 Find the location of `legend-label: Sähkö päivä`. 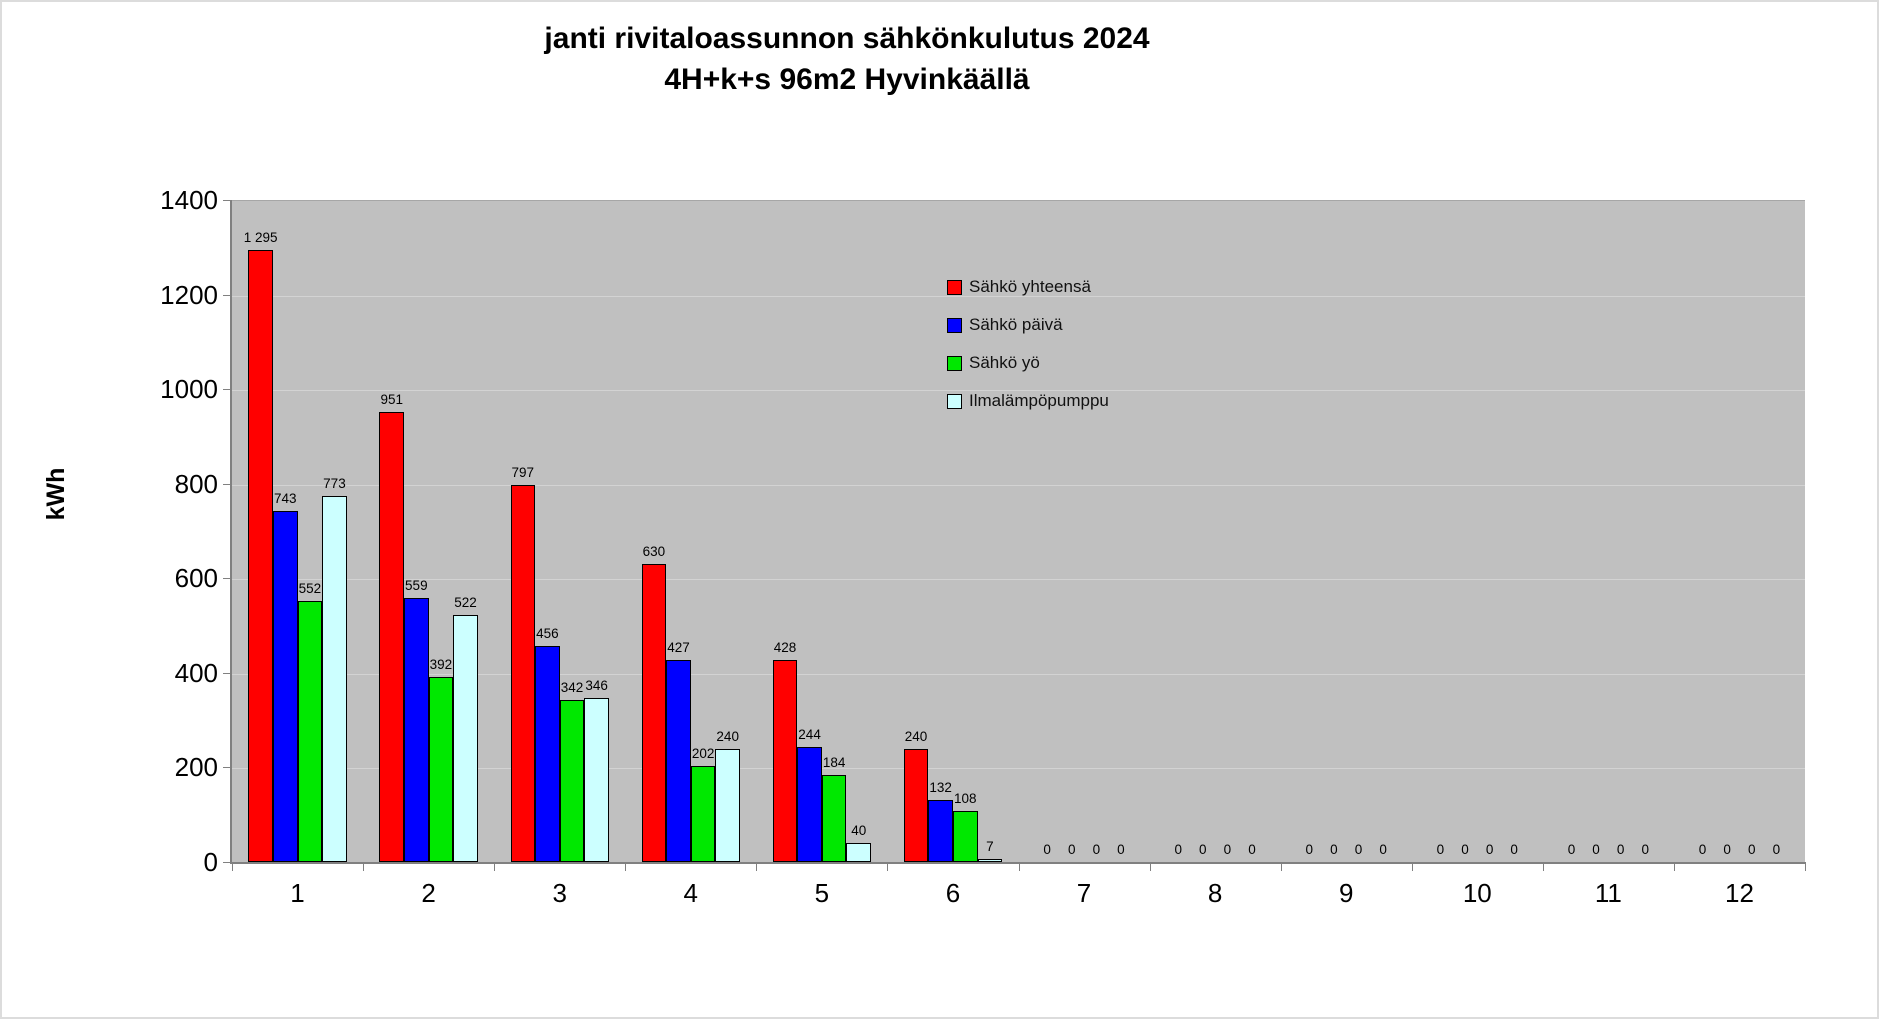

legend-label: Sähkö päivä is located at coordinates (1016, 324).